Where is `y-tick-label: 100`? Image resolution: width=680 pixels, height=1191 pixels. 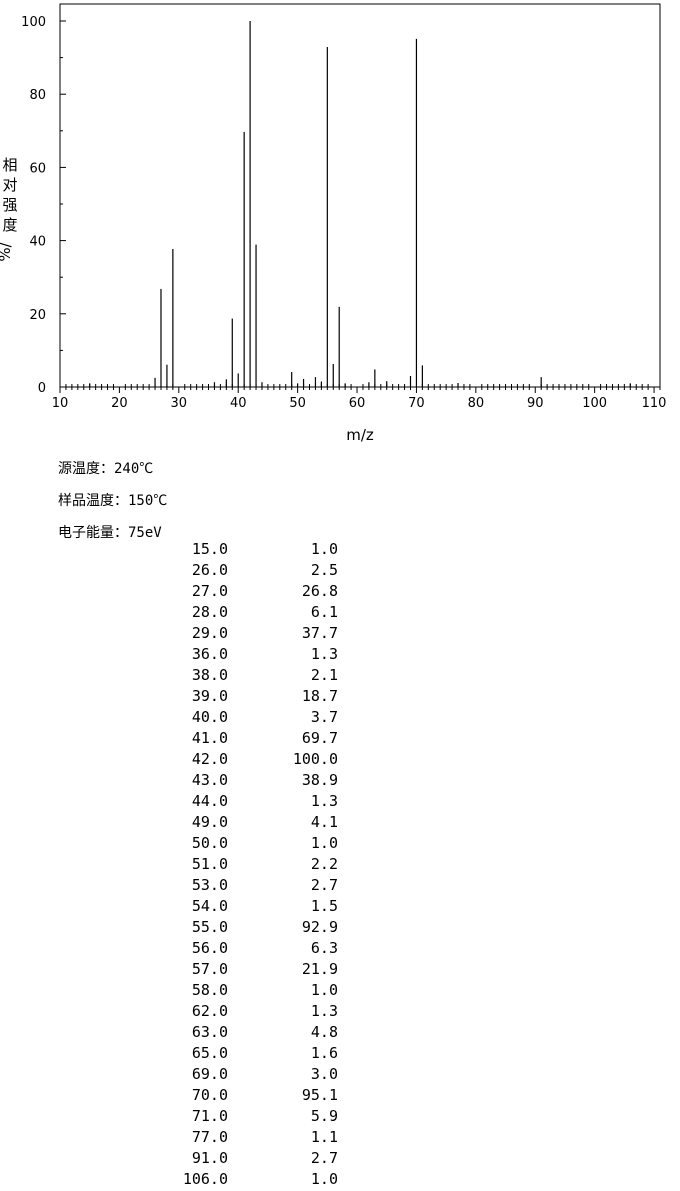 y-tick-label: 100 is located at coordinates (33, 22).